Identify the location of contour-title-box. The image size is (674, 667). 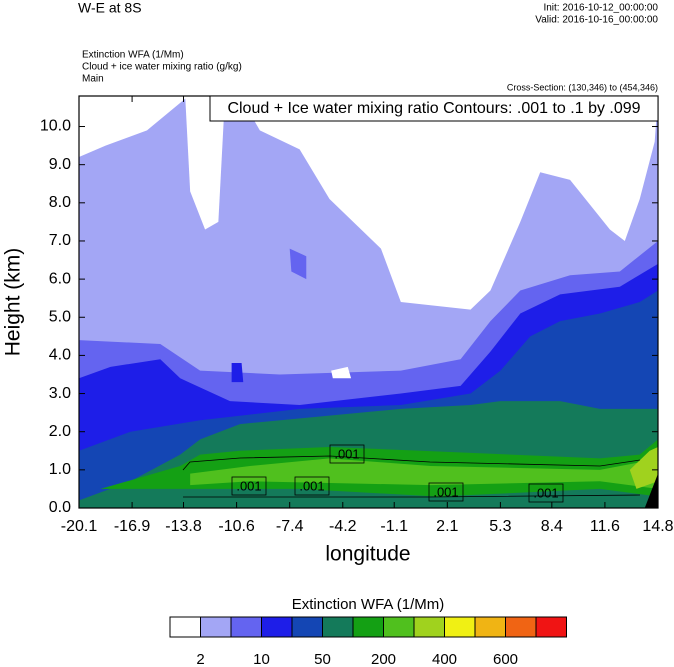
(434, 108).